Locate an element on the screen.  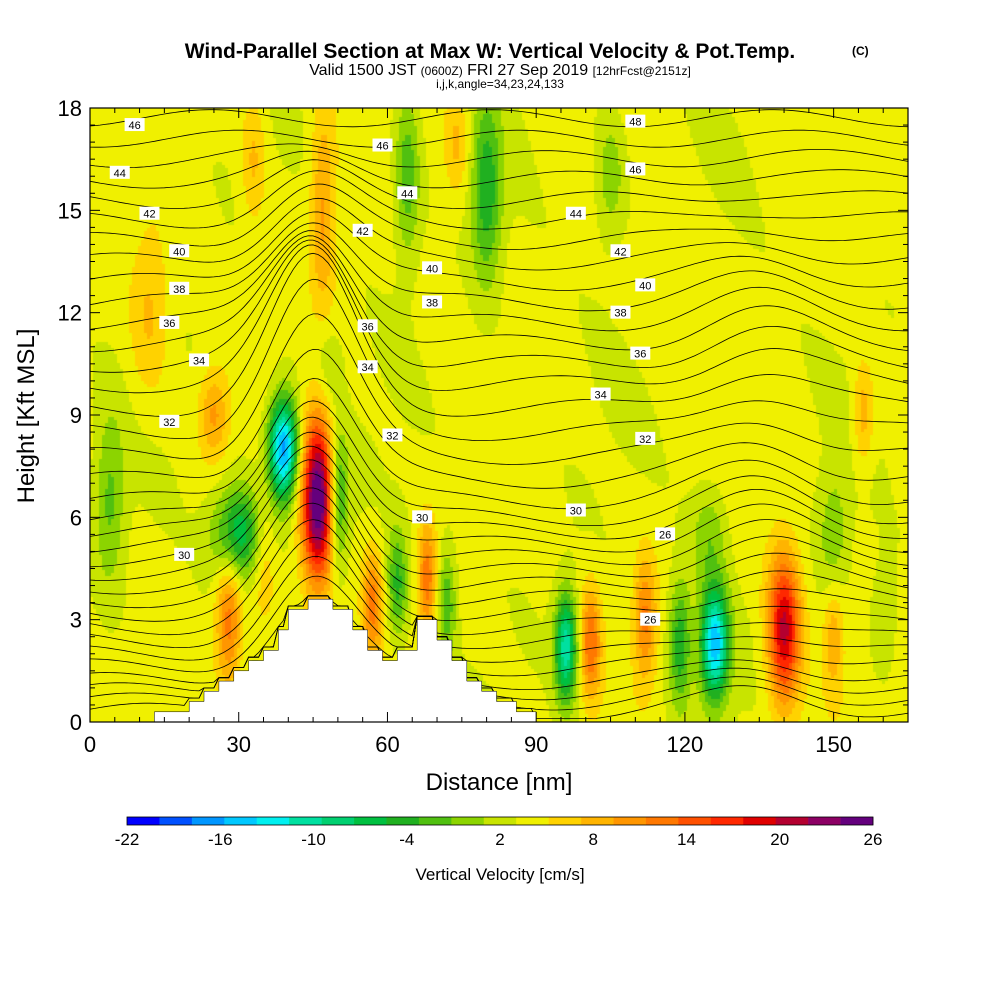
x-axis-label: Distance [nm] is located at coordinates (499, 782).